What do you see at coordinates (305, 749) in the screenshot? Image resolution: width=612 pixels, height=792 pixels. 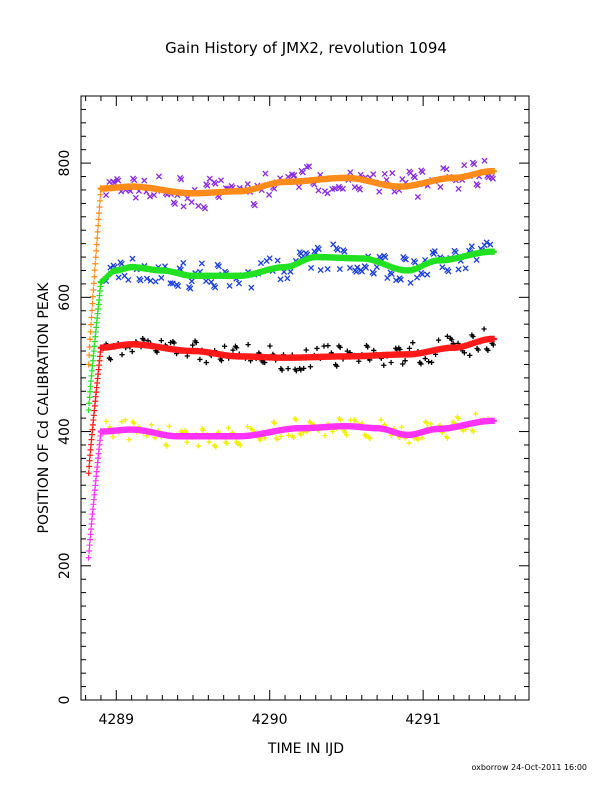 I see `x-axis-label: TIME IN IJD` at bounding box center [305, 749].